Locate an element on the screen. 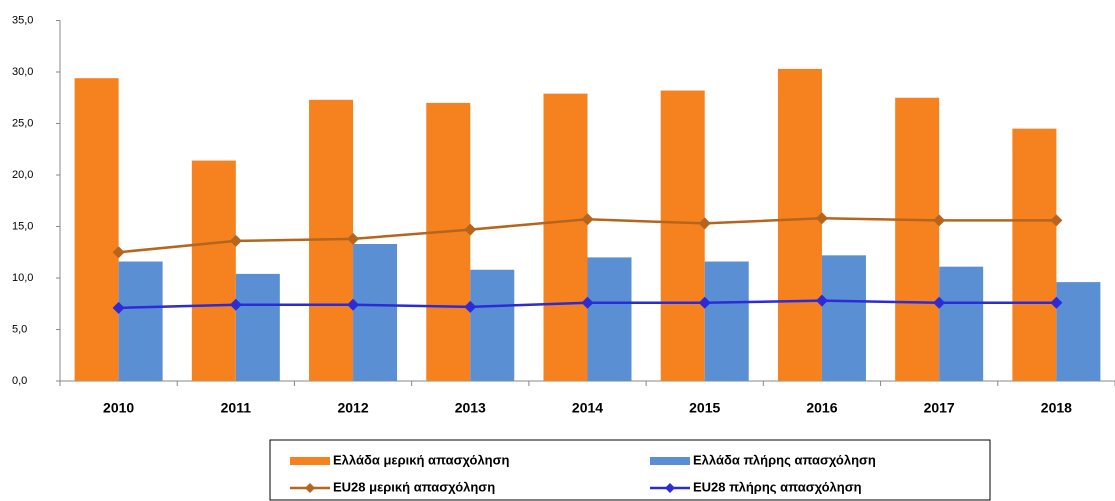  x-tick-label: 2012 is located at coordinates (352, 408).